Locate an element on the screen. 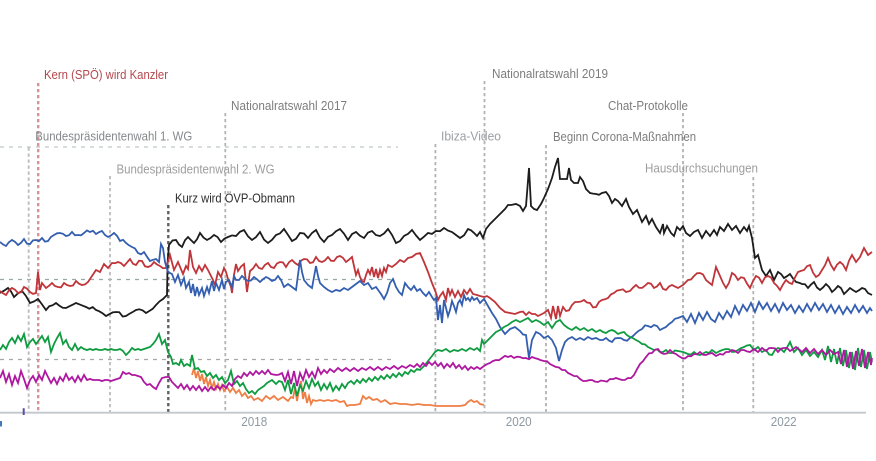 The width and height of the screenshot is (876, 461). svg-text: Bundespräsidentenwahl 2. WG is located at coordinates (196, 170).